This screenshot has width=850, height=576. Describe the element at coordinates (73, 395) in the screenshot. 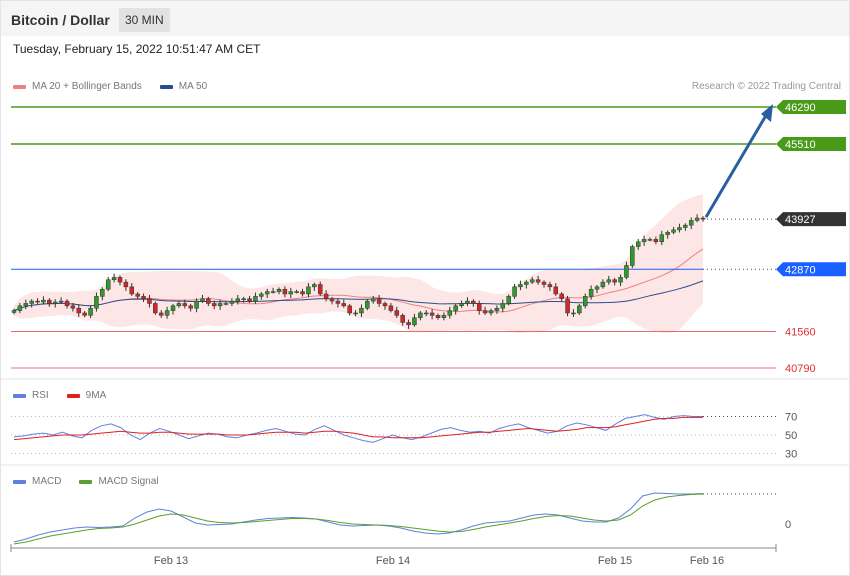

I see `rsi-ma-swatch` at that location.